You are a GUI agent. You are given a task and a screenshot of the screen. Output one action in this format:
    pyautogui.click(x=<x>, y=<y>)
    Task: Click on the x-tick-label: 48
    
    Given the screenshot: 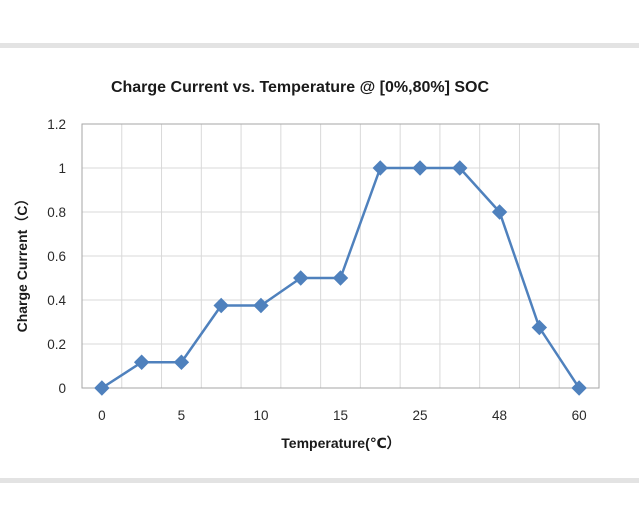 What is the action you would take?
    pyautogui.click(x=499, y=415)
    